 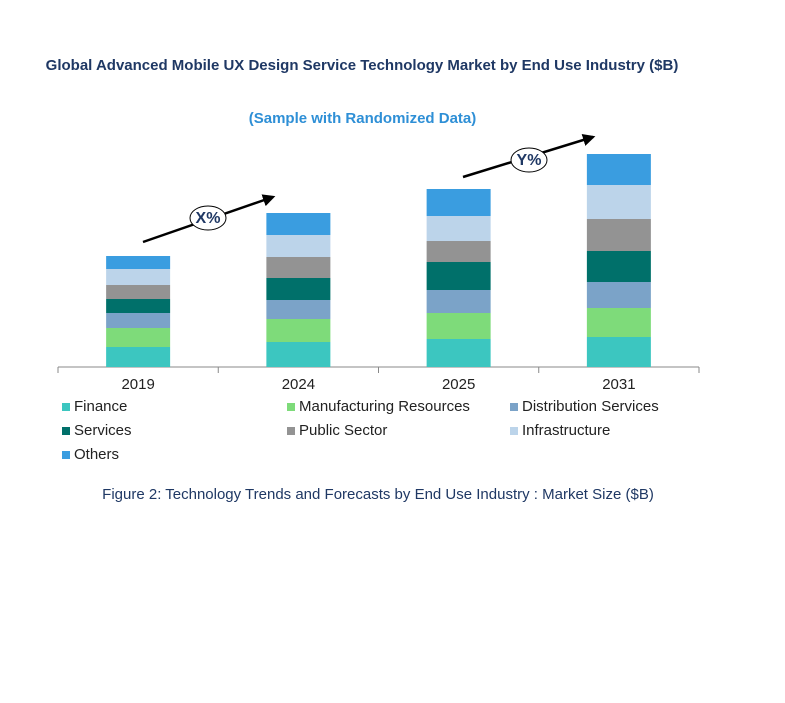 I want to click on chart-subtitle: (Sample with Randomized Data), so click(x=362, y=118).